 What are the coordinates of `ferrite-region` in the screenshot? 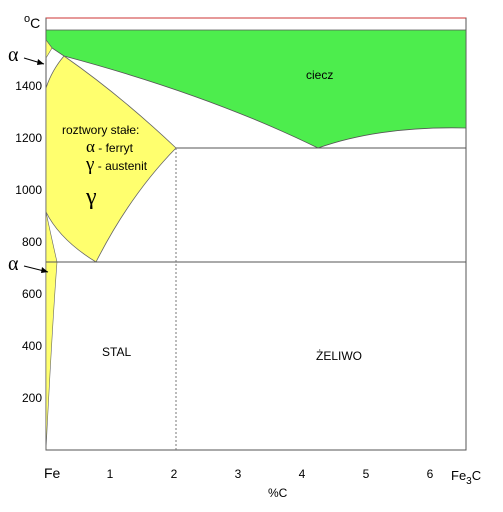 It's located at (51, 331).